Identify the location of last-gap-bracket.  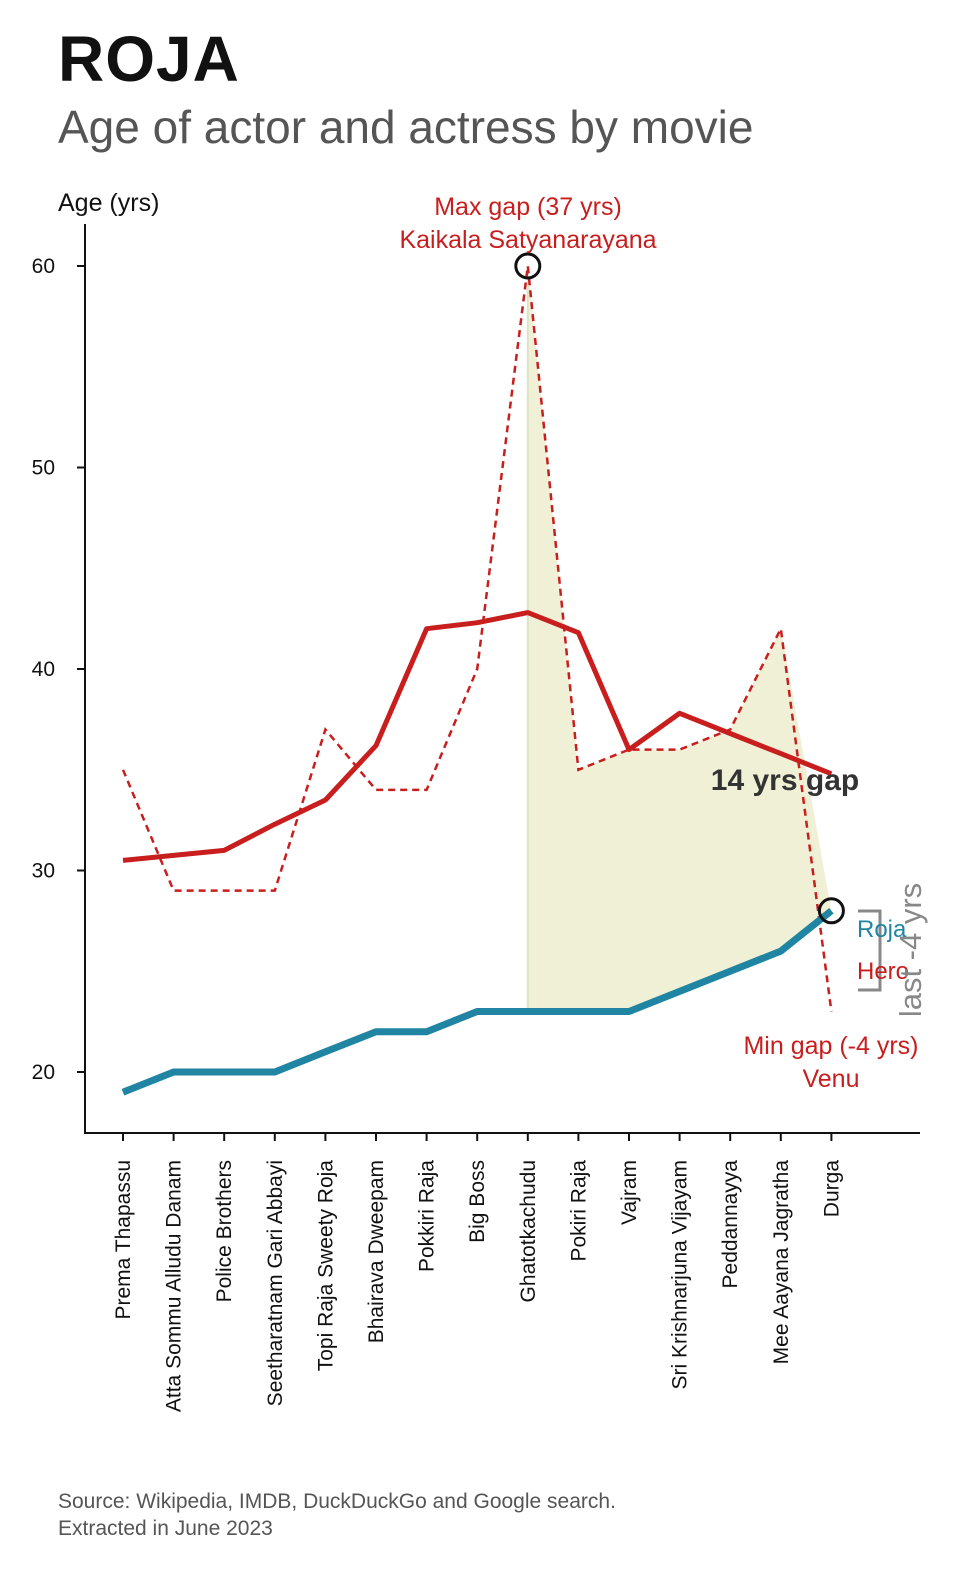
(870, 950).